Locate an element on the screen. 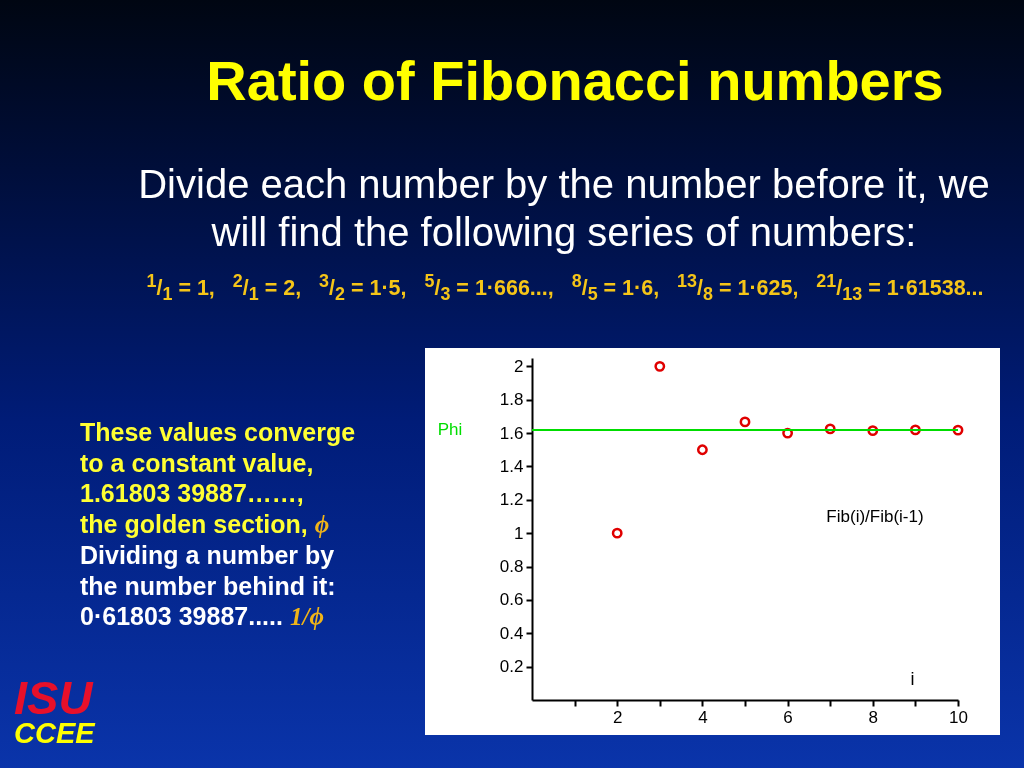  text: the golden section, is located at coordinates (194, 523).